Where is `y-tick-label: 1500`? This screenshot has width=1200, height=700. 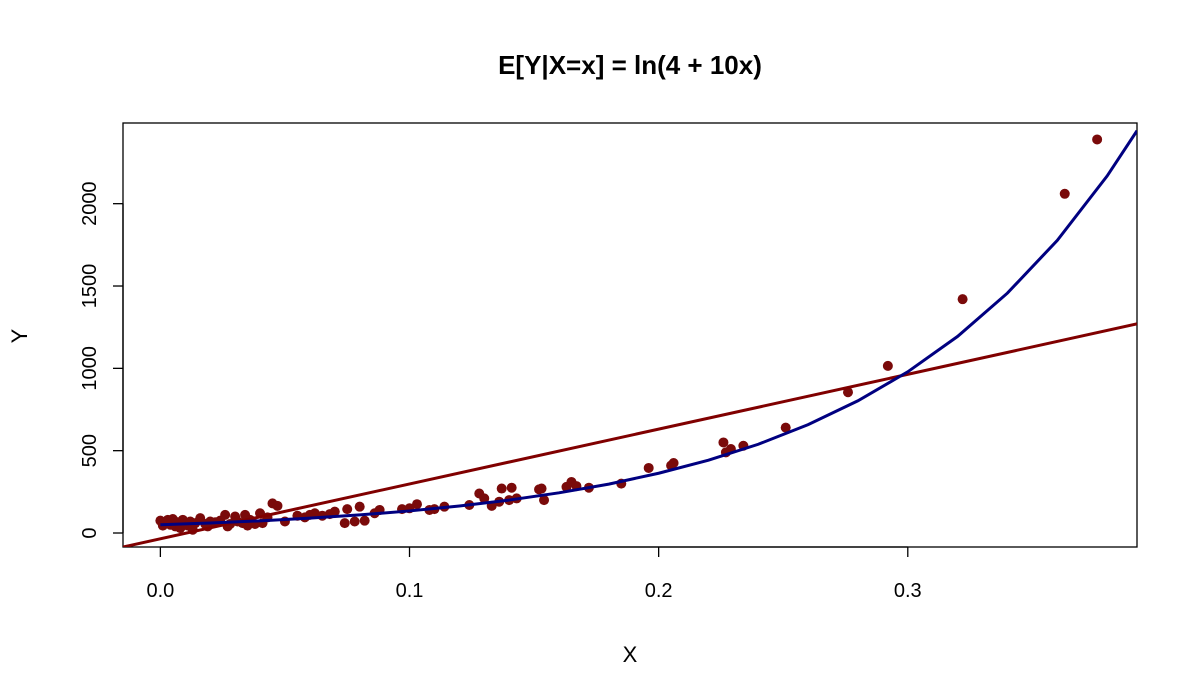 y-tick-label: 1500 is located at coordinates (90, 286).